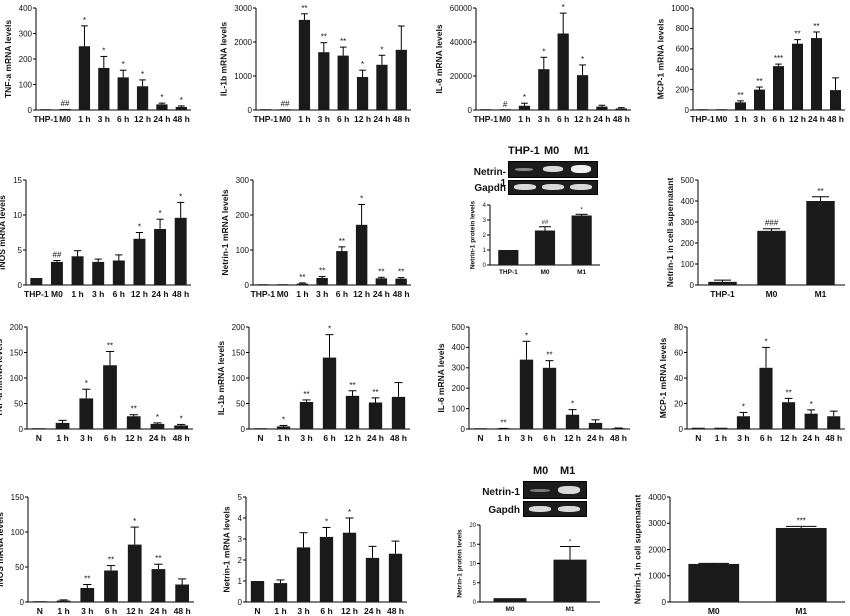 Image resolution: width=850 pixels, height=616 pixels. What do you see at coordinates (17, 215) in the screenshot?
I see `y-tick-label: 10` at bounding box center [17, 215].